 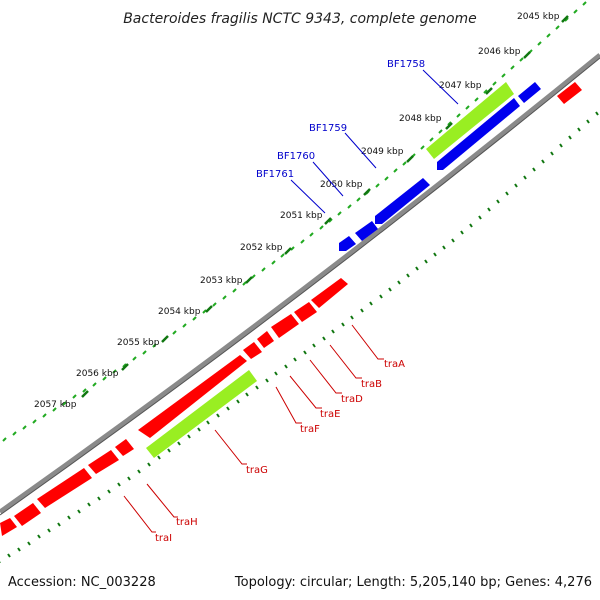 What do you see at coordinates (538, 17) in the screenshot?
I see `kbp-label: 2045 kbp` at bounding box center [538, 17].